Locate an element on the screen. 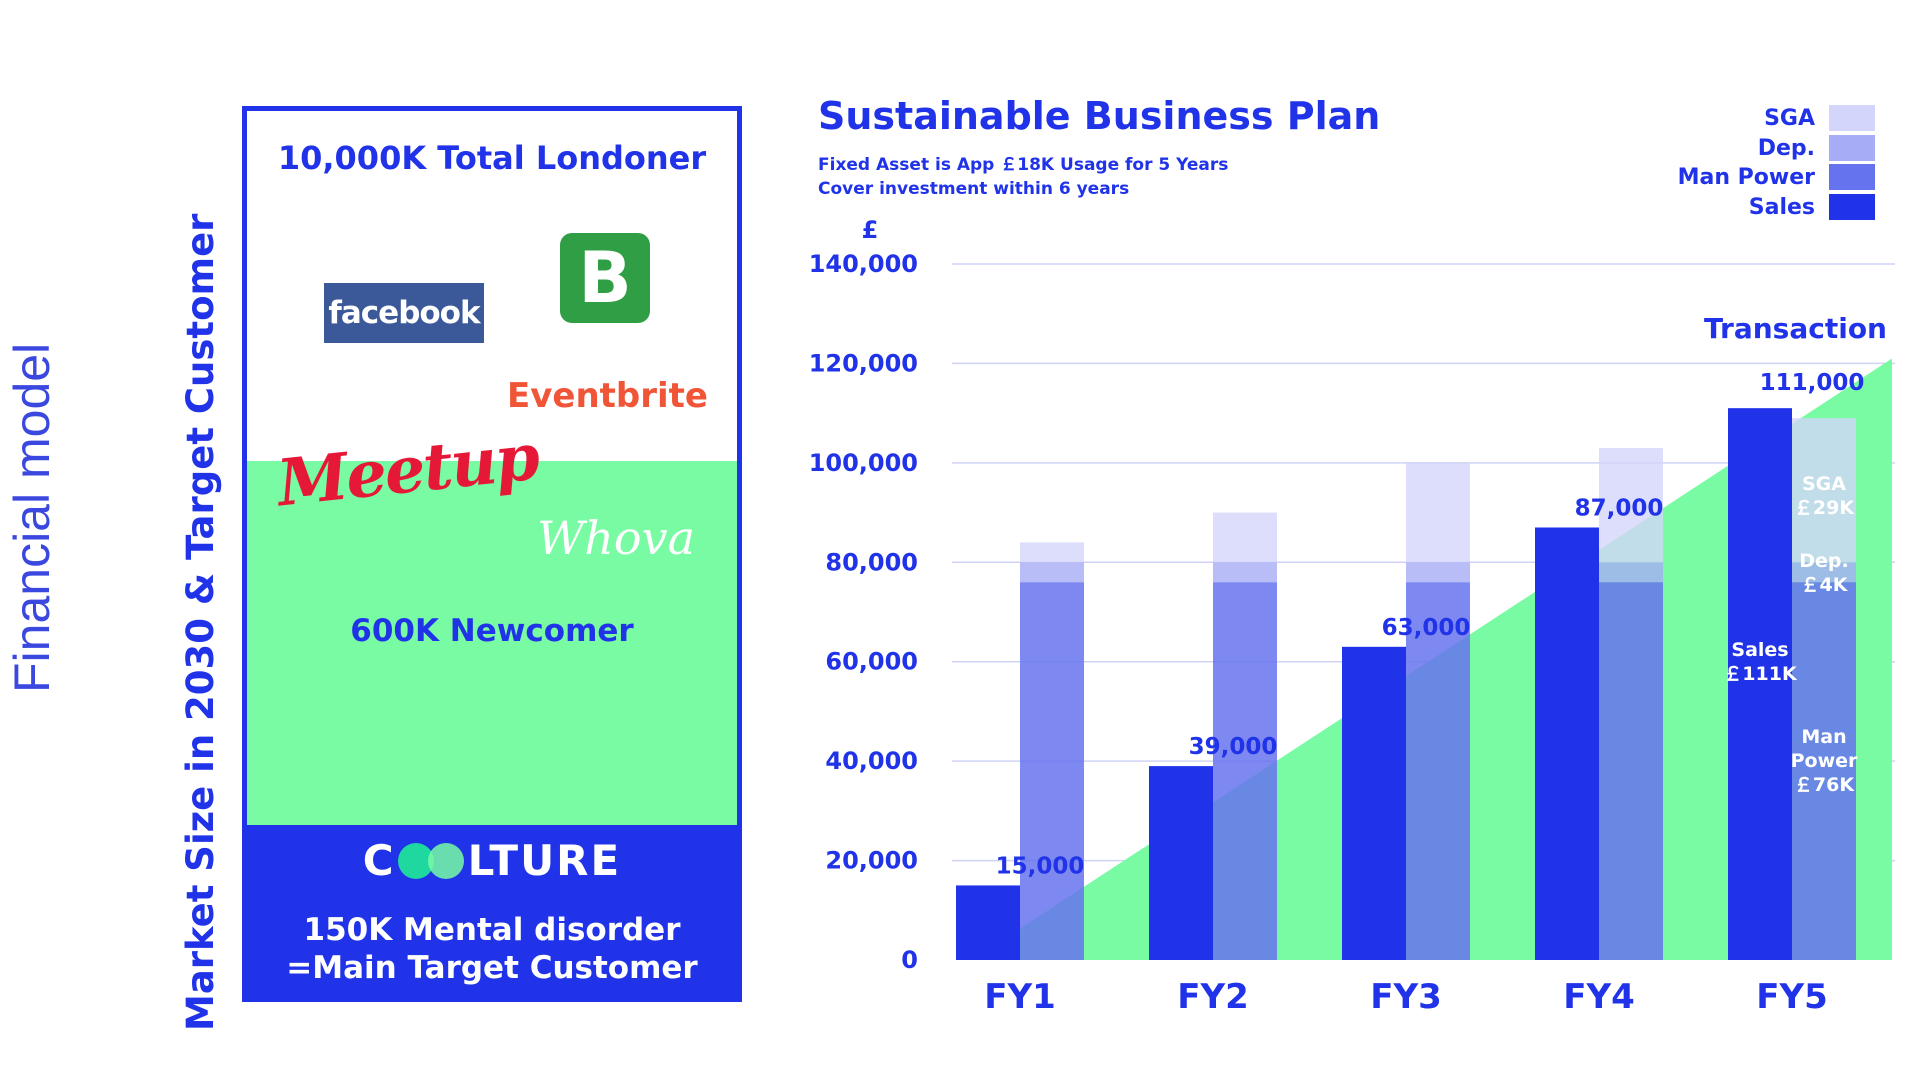 Image resolution: width=1920 pixels, height=1080 pixels. y-tick-label: 120,000 is located at coordinates (863, 363).